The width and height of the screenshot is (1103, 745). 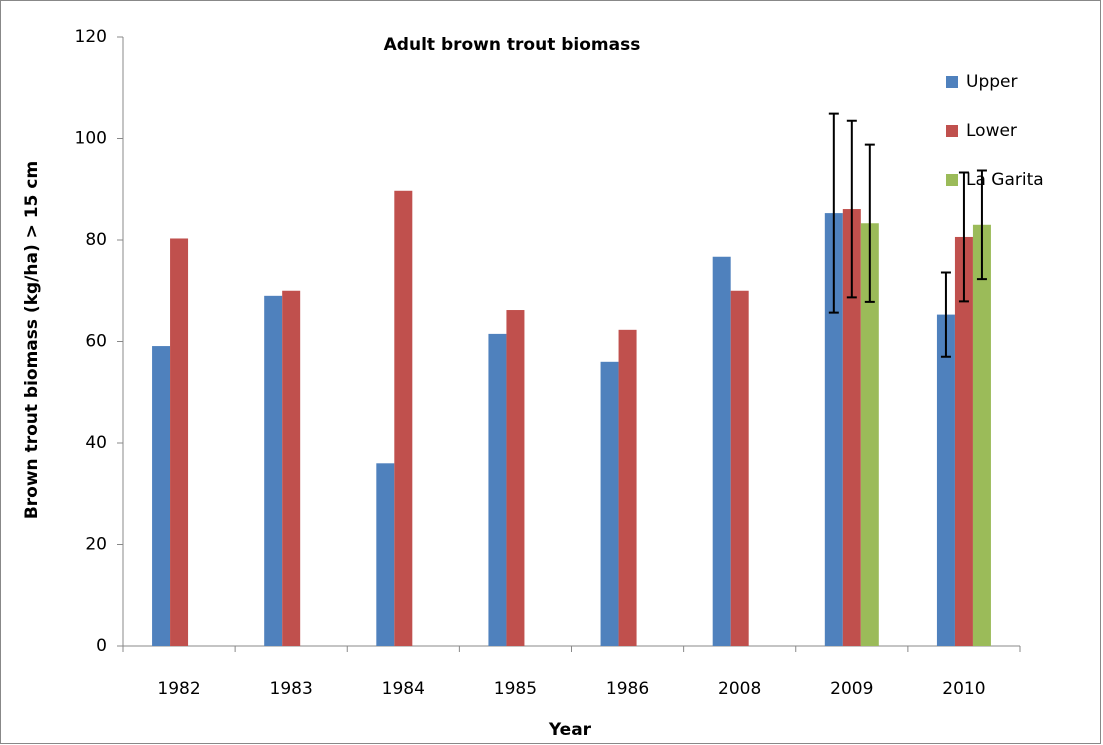 I want to click on y-tick-label: 100, so click(x=91, y=139).